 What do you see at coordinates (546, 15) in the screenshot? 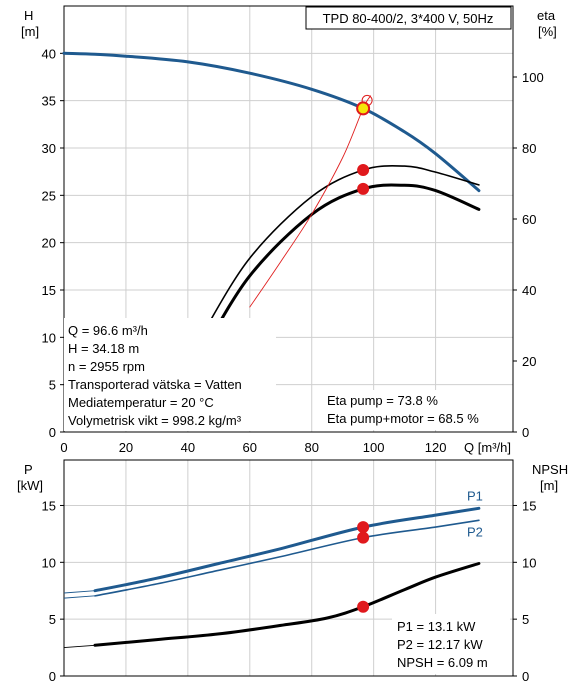
I see `eta-axis-title: eta` at bounding box center [546, 15].